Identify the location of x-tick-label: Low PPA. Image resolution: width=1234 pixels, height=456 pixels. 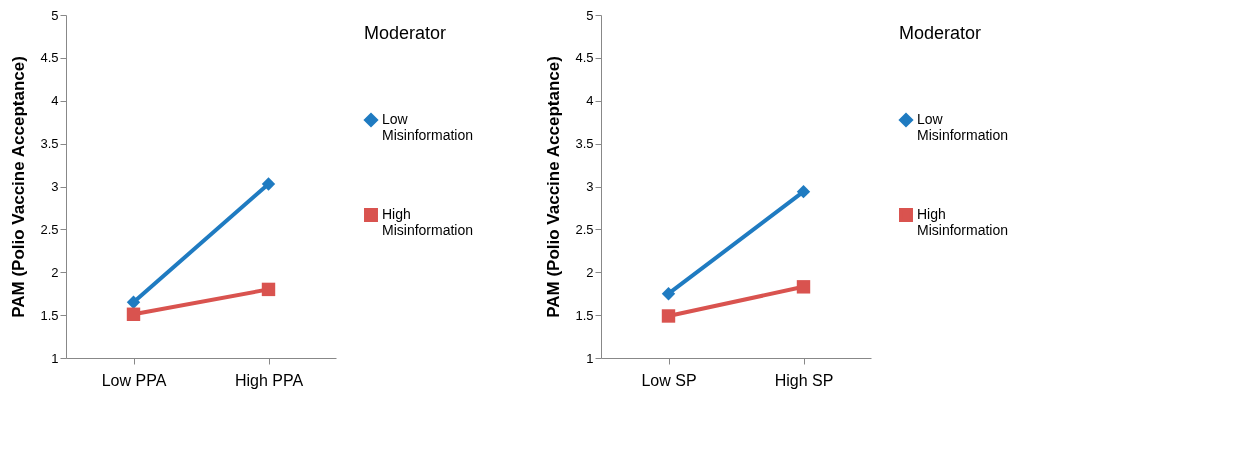
(134, 380).